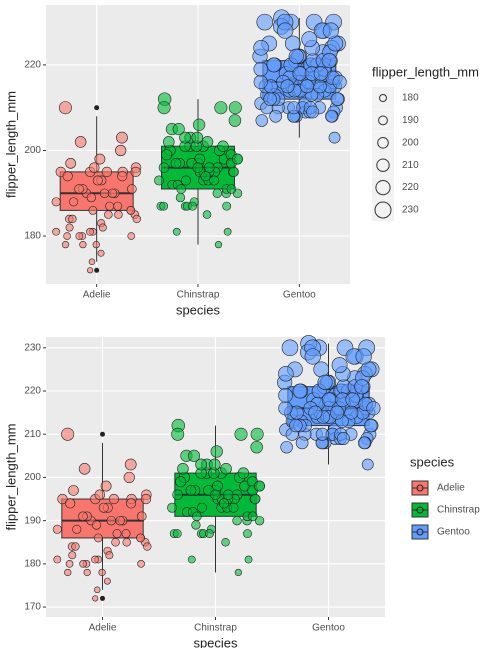  Describe the element at coordinates (32, 65) in the screenshot. I see `y-tick-label: 220` at that location.